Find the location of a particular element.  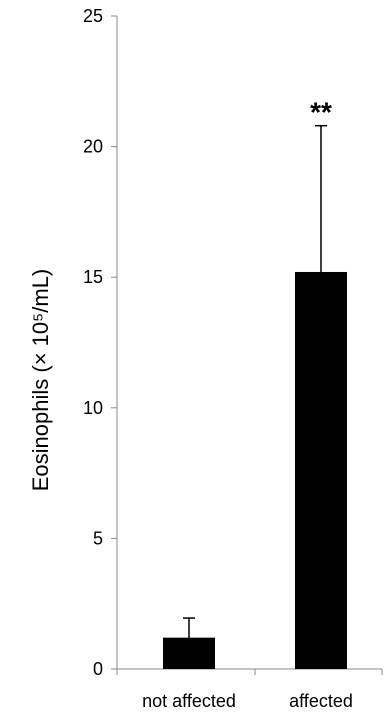

y-tick-label: 15 is located at coordinates (93, 277).